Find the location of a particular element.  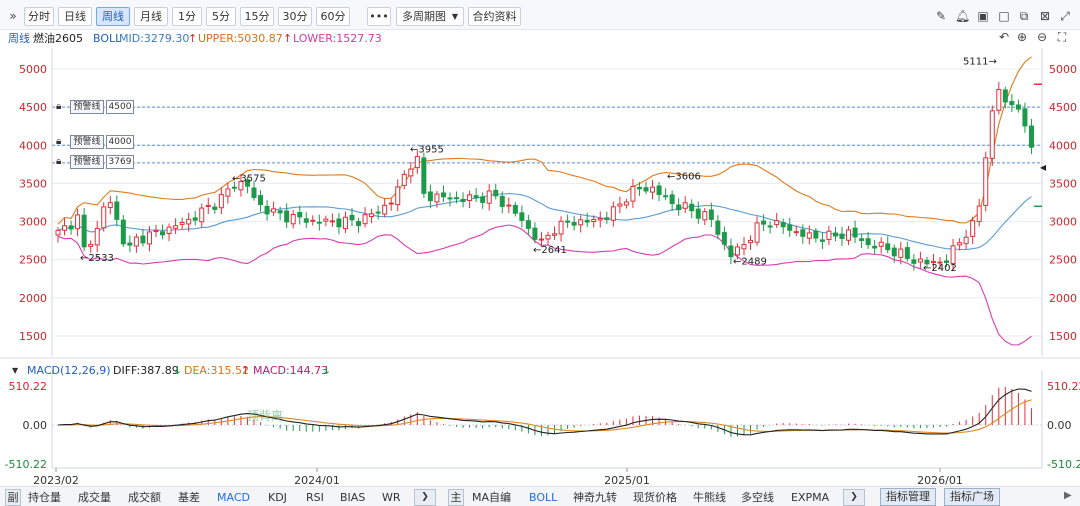

multi-period-button: 多周期图 ▼ is located at coordinates (430, 16).